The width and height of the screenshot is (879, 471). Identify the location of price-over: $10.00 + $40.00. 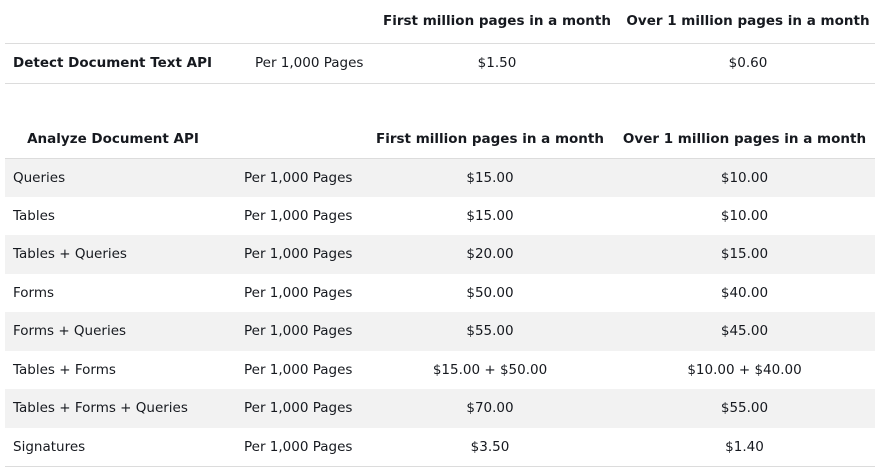
(744, 369).